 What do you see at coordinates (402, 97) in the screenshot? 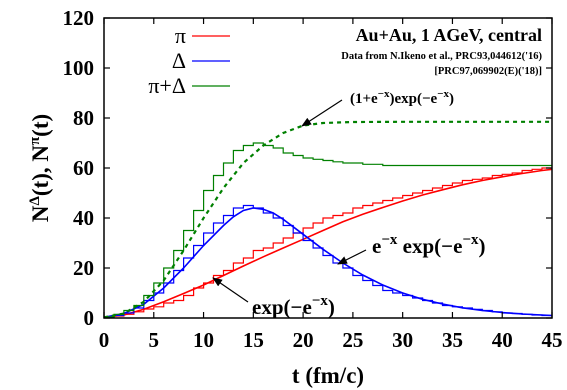
I see `annotation-sum-formula: (1+e−x)exp(−e−x)` at bounding box center [402, 97].